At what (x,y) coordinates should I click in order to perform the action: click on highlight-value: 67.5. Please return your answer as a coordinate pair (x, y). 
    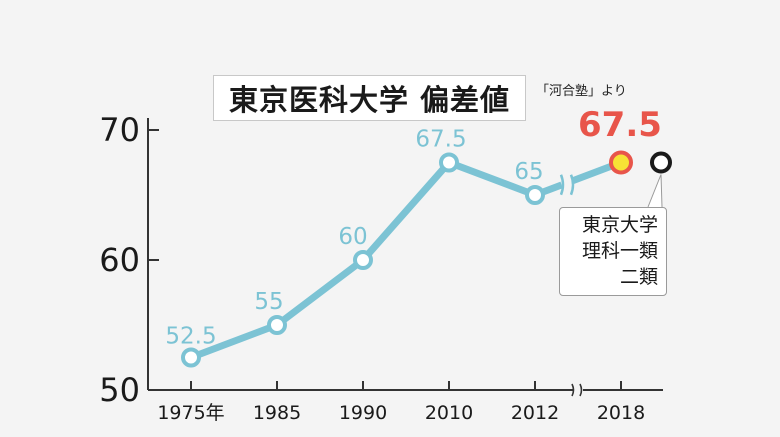
    Looking at the image, I should click on (620, 125).